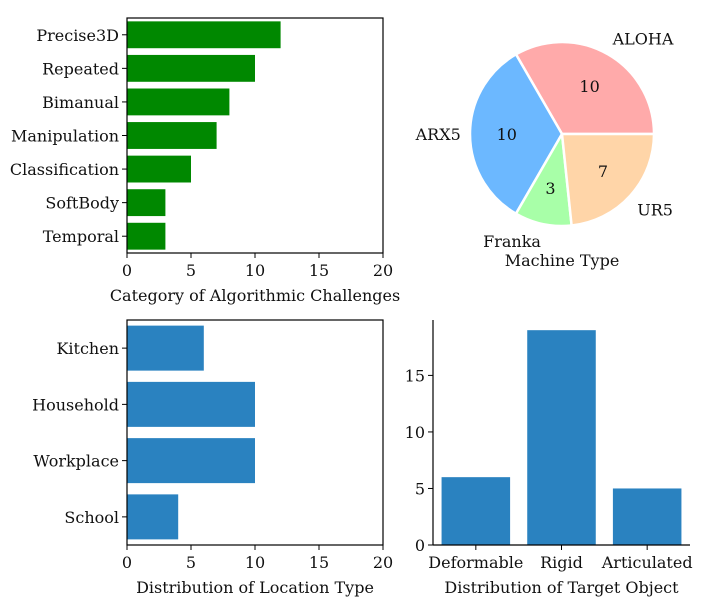 The width and height of the screenshot is (714, 615). Describe the element at coordinates (80, 68) in the screenshot. I see `y-tick-label-repeated: Repeated` at that location.